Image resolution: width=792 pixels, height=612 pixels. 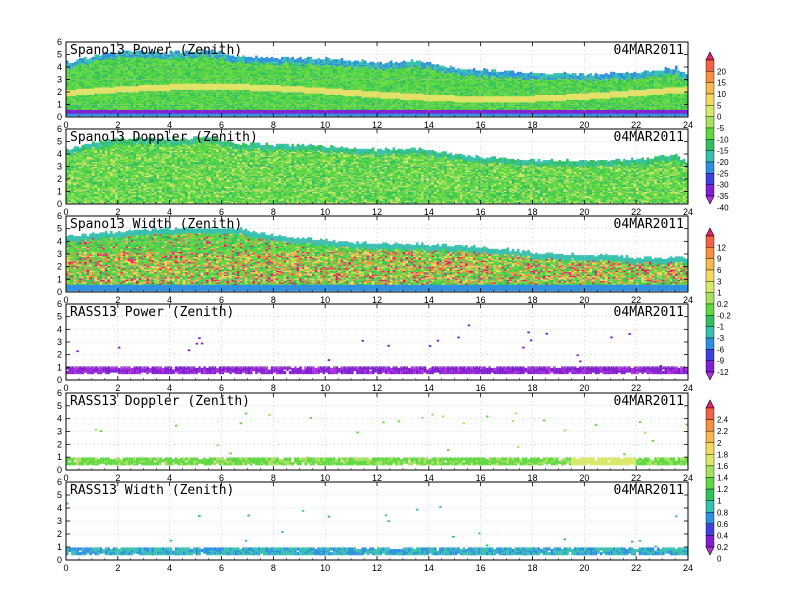 What do you see at coordinates (160, 401) in the screenshot?
I see `panel-title: RASS13 Doppler (Zenith)` at bounding box center [160, 401].